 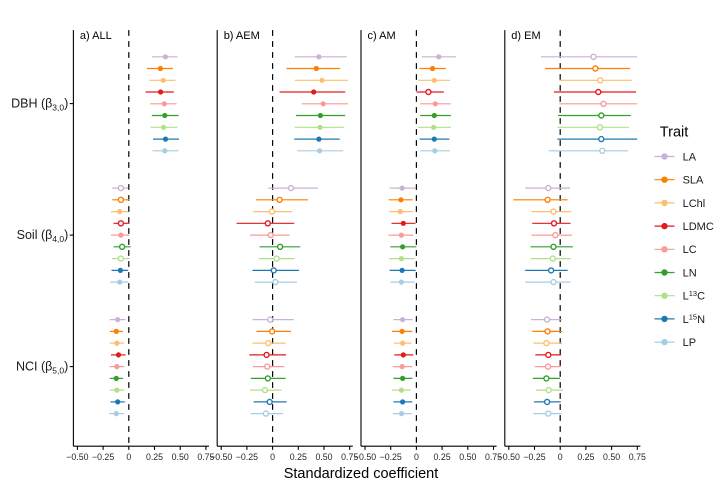 What do you see at coordinates (96, 36) in the screenshot?
I see `svg-text: a) ALL` at bounding box center [96, 36].